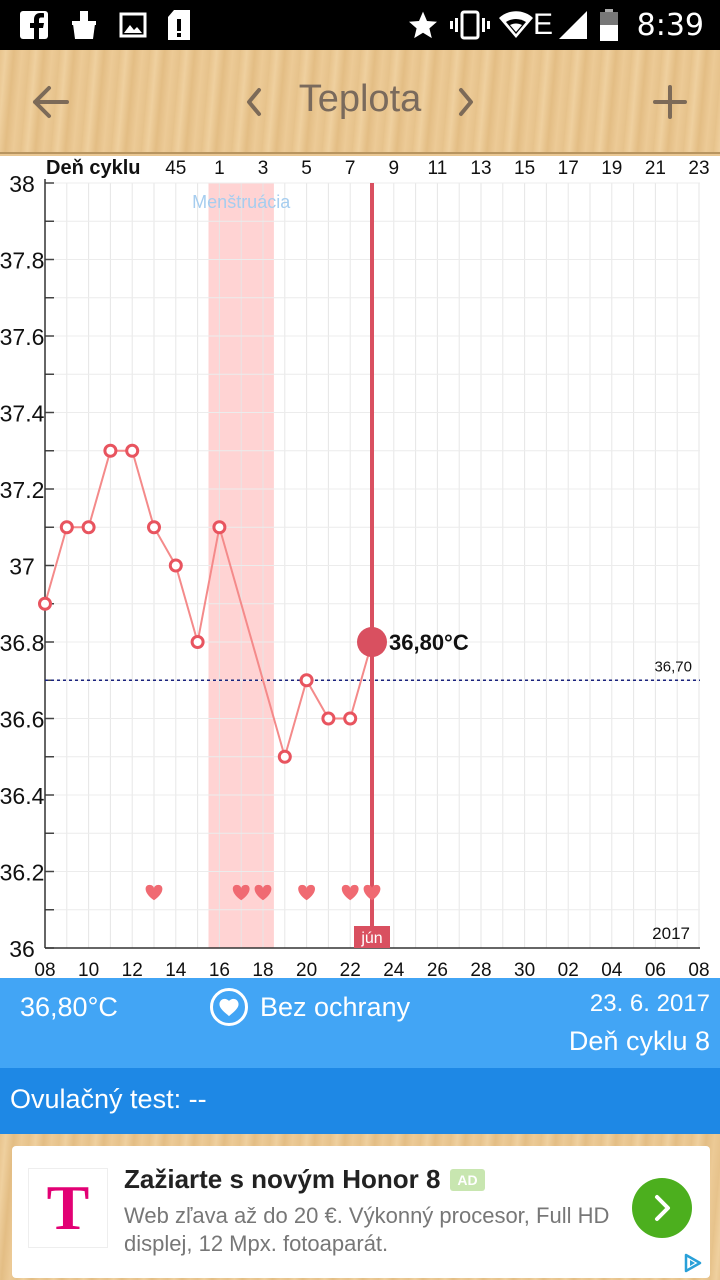  What do you see at coordinates (22, 184) in the screenshot?
I see `y-tick-label: 38` at bounding box center [22, 184].